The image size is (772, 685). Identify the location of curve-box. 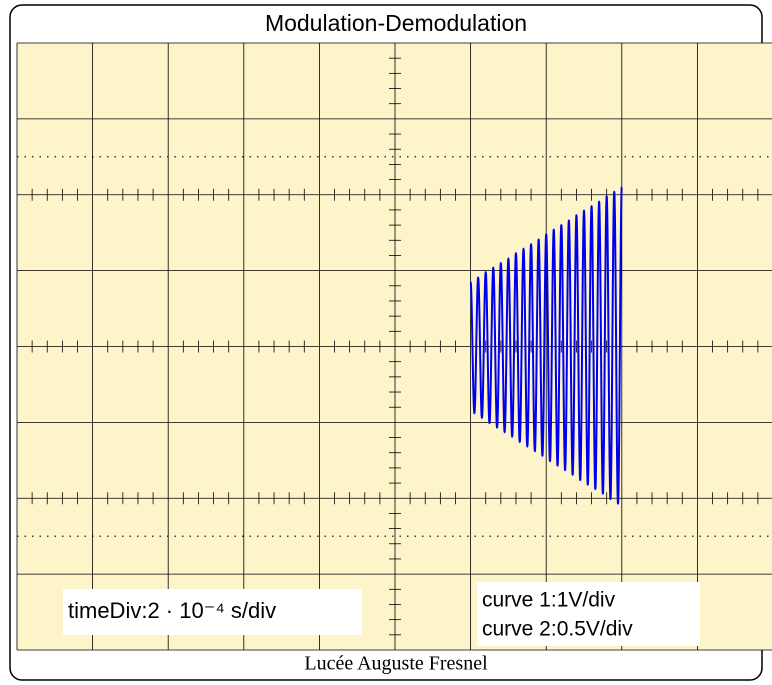
(588, 614).